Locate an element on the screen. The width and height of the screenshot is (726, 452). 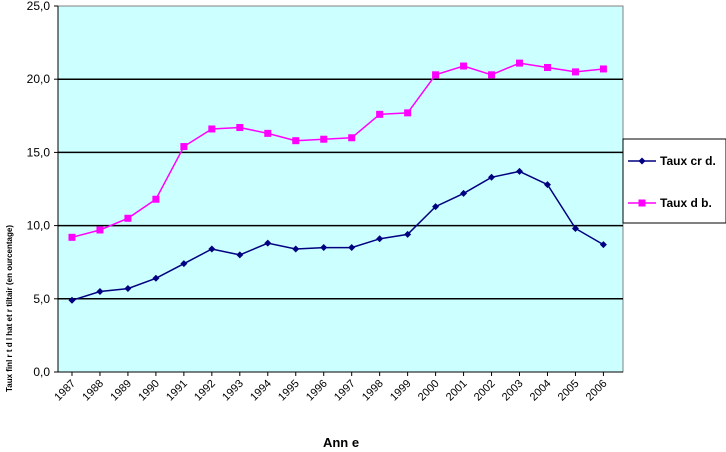
legend-item: Taux d b. is located at coordinates (670, 203).